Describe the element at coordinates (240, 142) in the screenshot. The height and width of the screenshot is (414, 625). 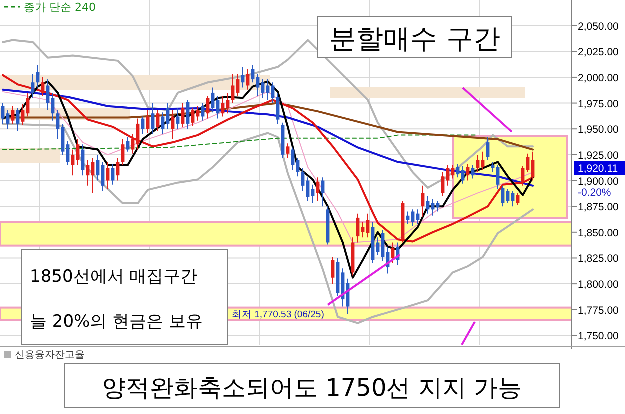
I see `line-series` at that location.